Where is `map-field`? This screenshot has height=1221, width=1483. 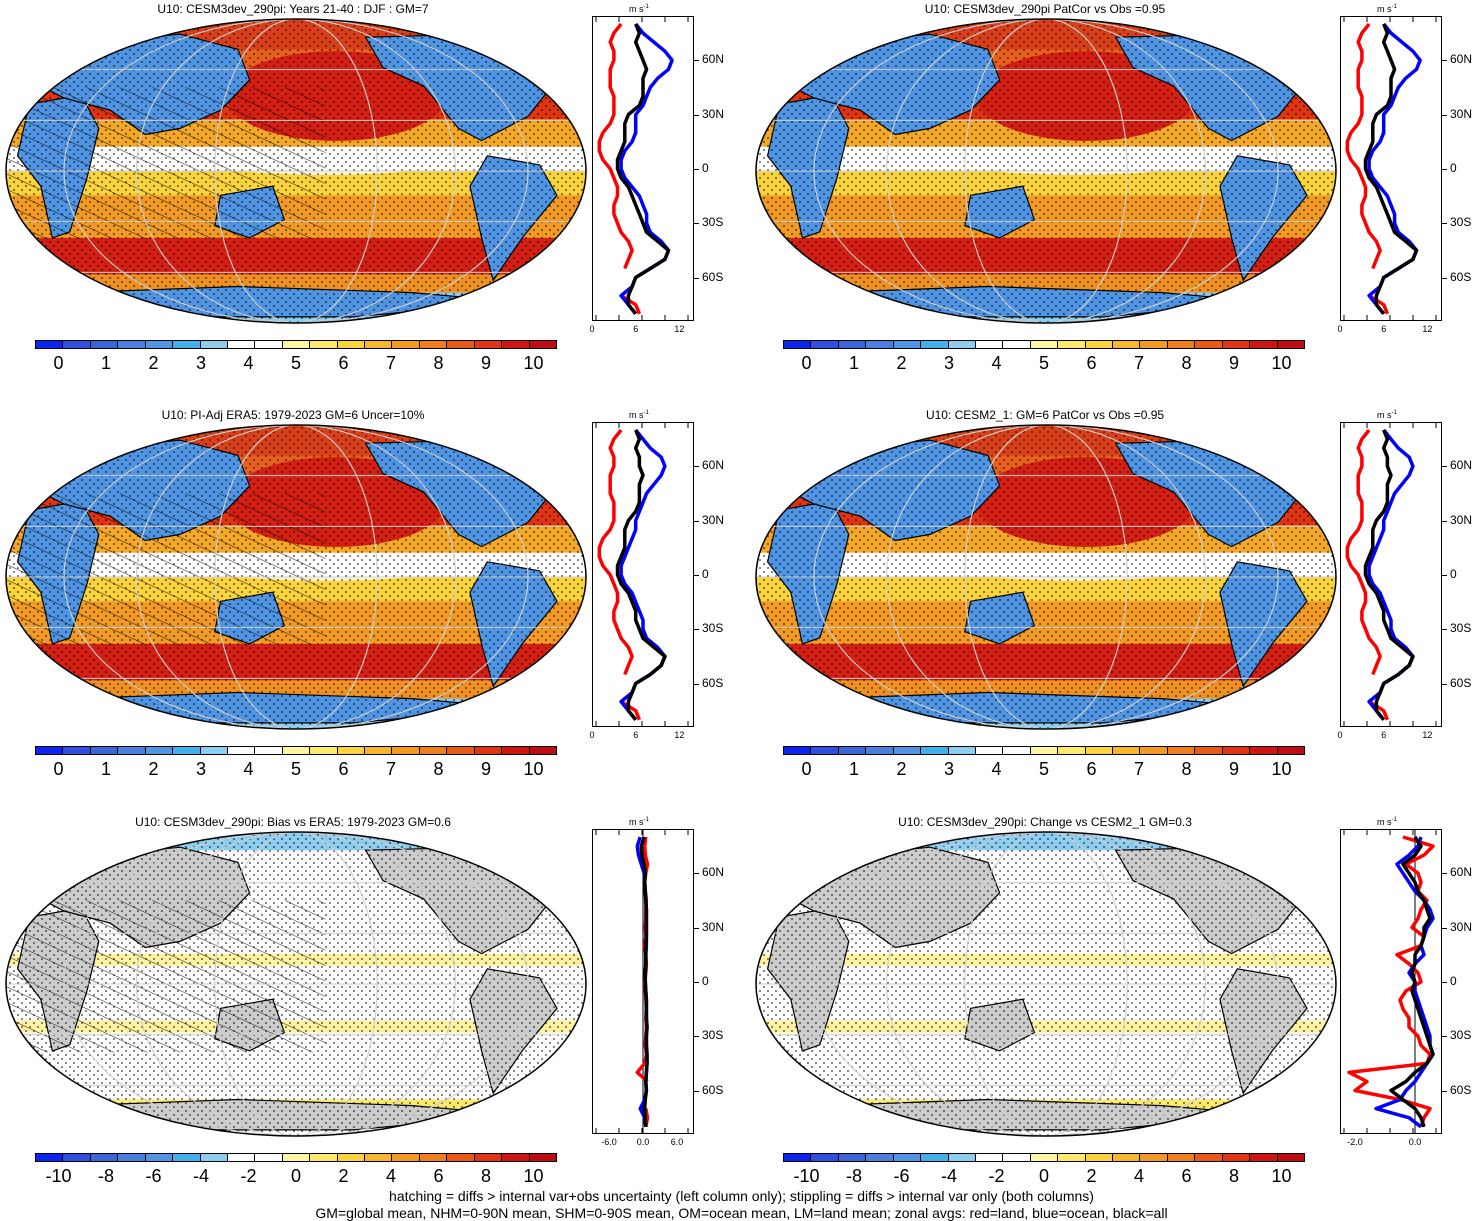
map-field is located at coordinates (1046, 984).